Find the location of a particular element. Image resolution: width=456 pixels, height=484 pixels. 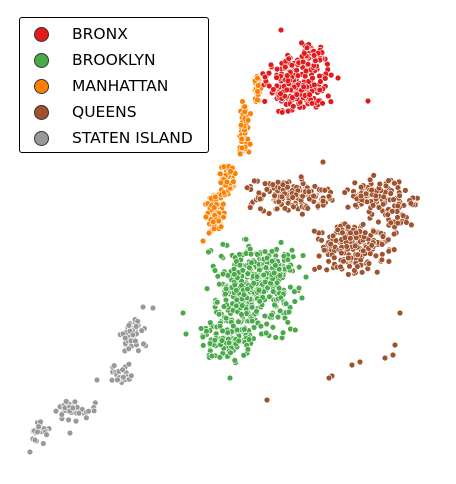

legend-swatch-queens is located at coordinates (41, 112).